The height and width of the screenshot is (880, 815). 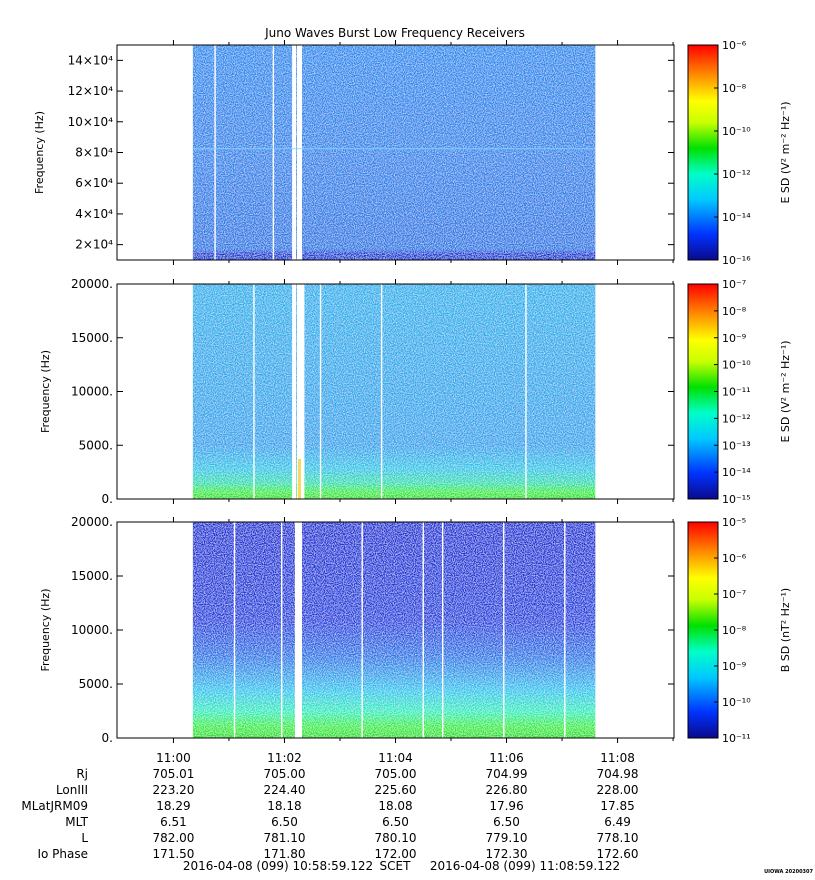 I want to click on xtick-label: 11:06, so click(x=506, y=758).